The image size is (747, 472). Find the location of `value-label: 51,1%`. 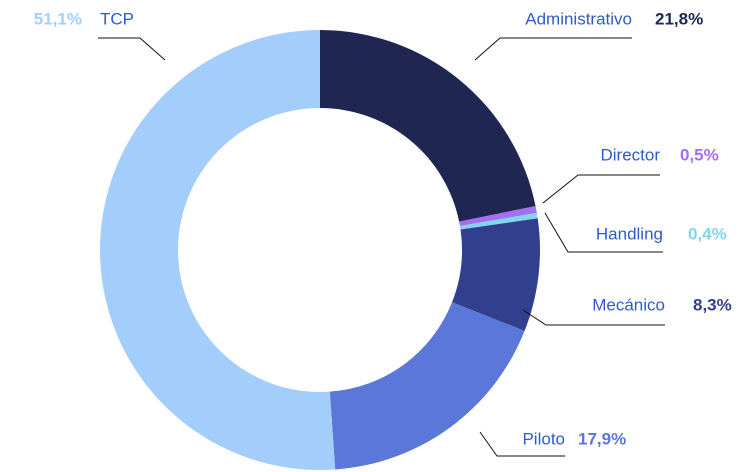

value-label: 51,1% is located at coordinates (58, 18).